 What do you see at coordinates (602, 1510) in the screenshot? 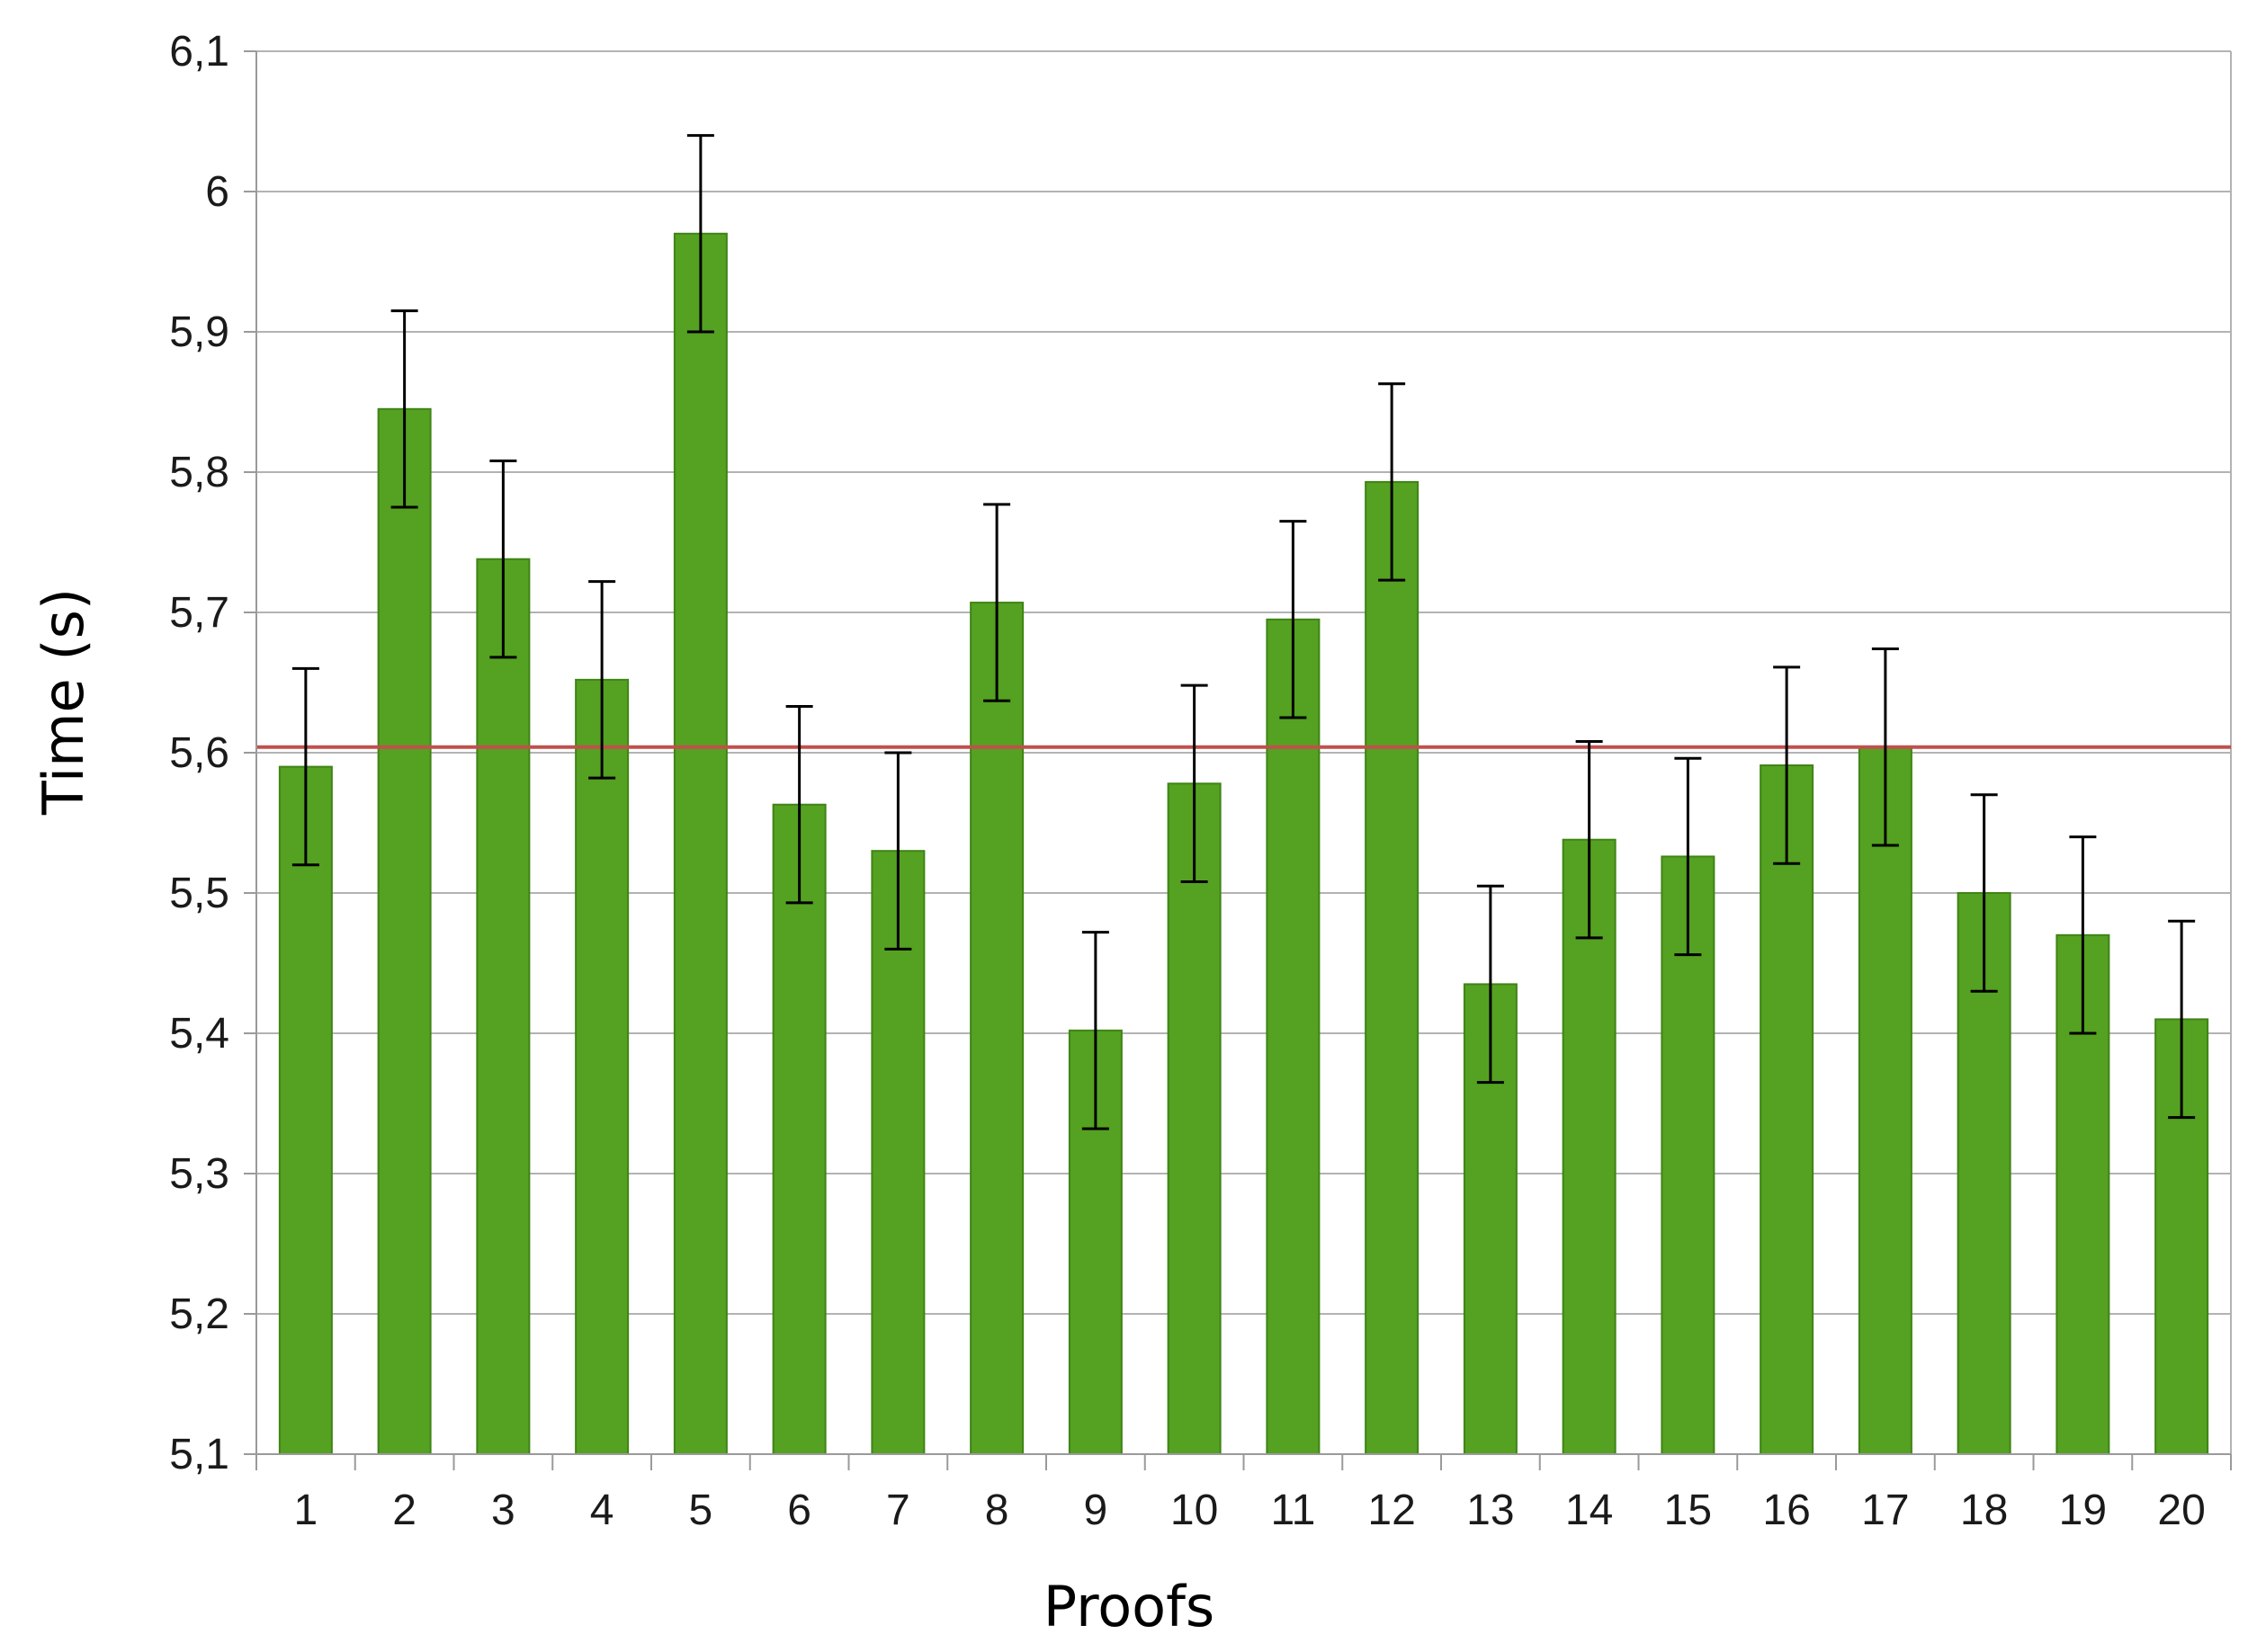
I see `x-tick-label: 4` at bounding box center [602, 1510].